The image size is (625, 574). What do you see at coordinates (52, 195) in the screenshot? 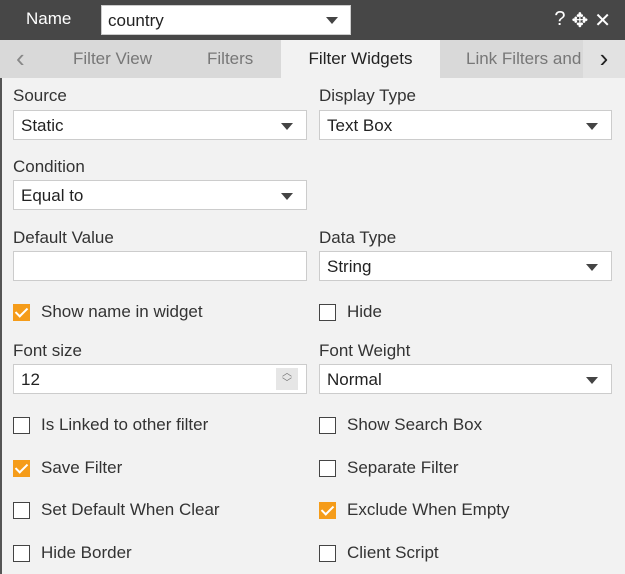
I see `condition-value: Equal to` at bounding box center [52, 195].